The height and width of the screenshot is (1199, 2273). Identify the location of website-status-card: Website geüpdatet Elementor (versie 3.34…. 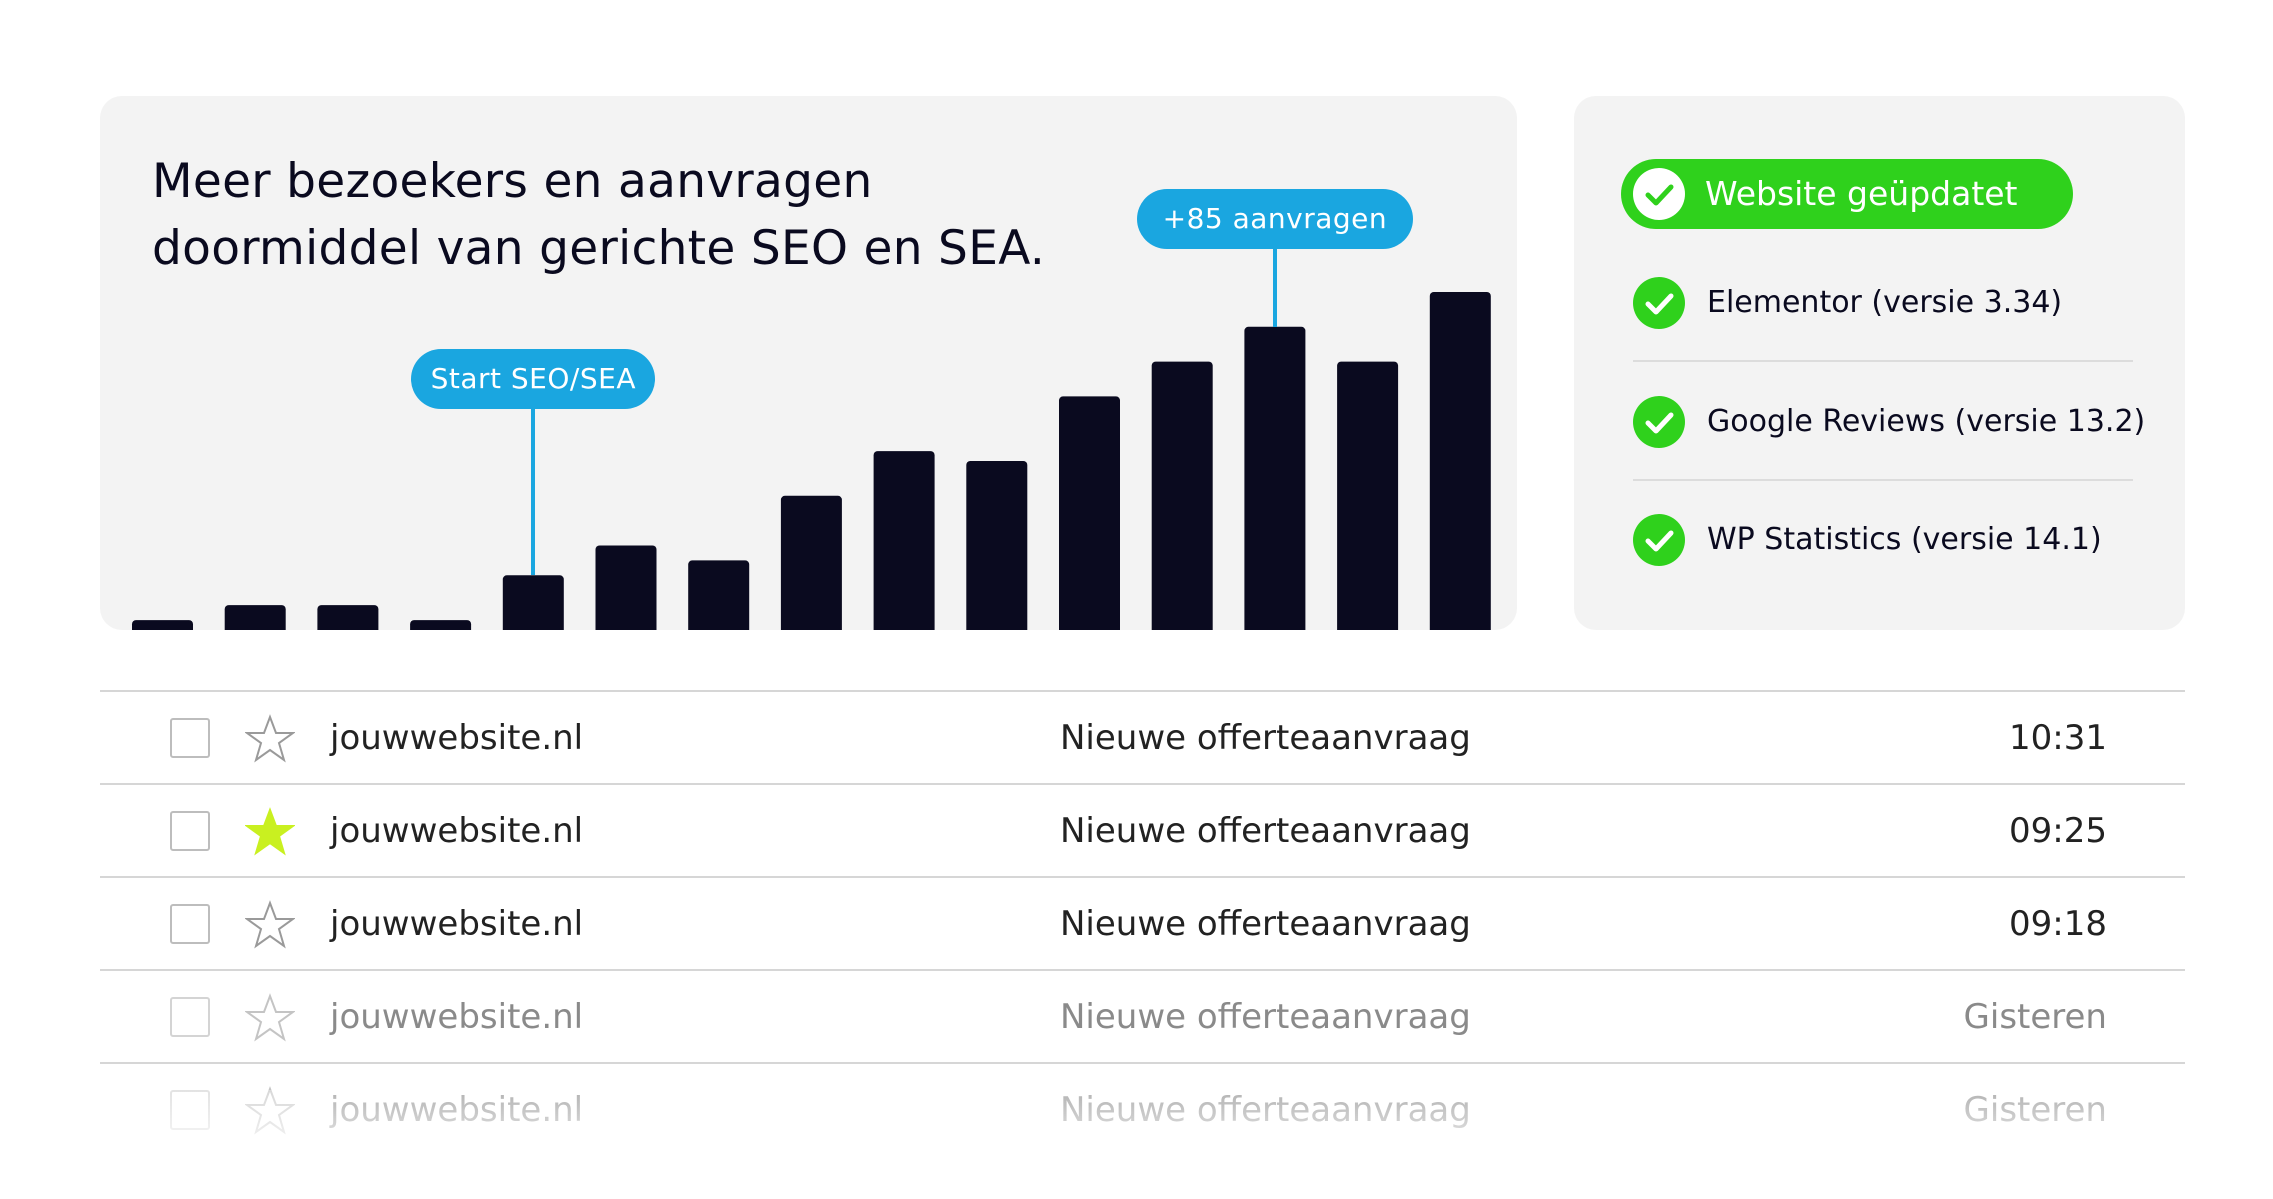
(1879, 363).